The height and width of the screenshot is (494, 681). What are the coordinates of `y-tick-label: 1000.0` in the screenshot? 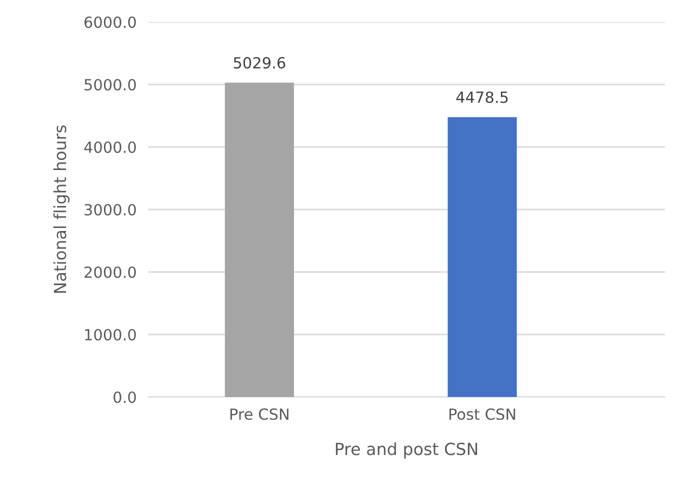 It's located at (110, 334).